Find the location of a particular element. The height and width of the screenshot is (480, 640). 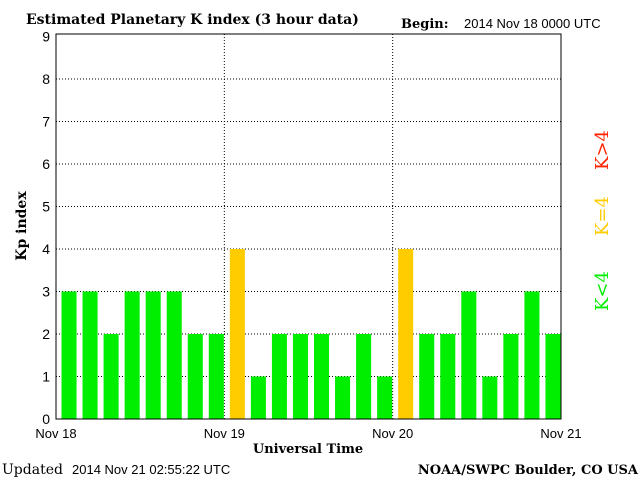

y-tick-label: 9 is located at coordinates (46, 37).